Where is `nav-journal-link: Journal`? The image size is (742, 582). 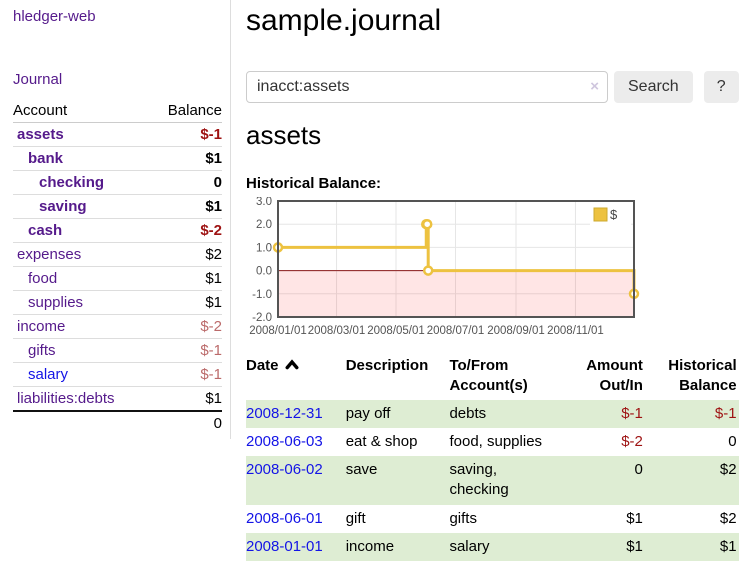 nav-journal-link: Journal is located at coordinates (38, 79).